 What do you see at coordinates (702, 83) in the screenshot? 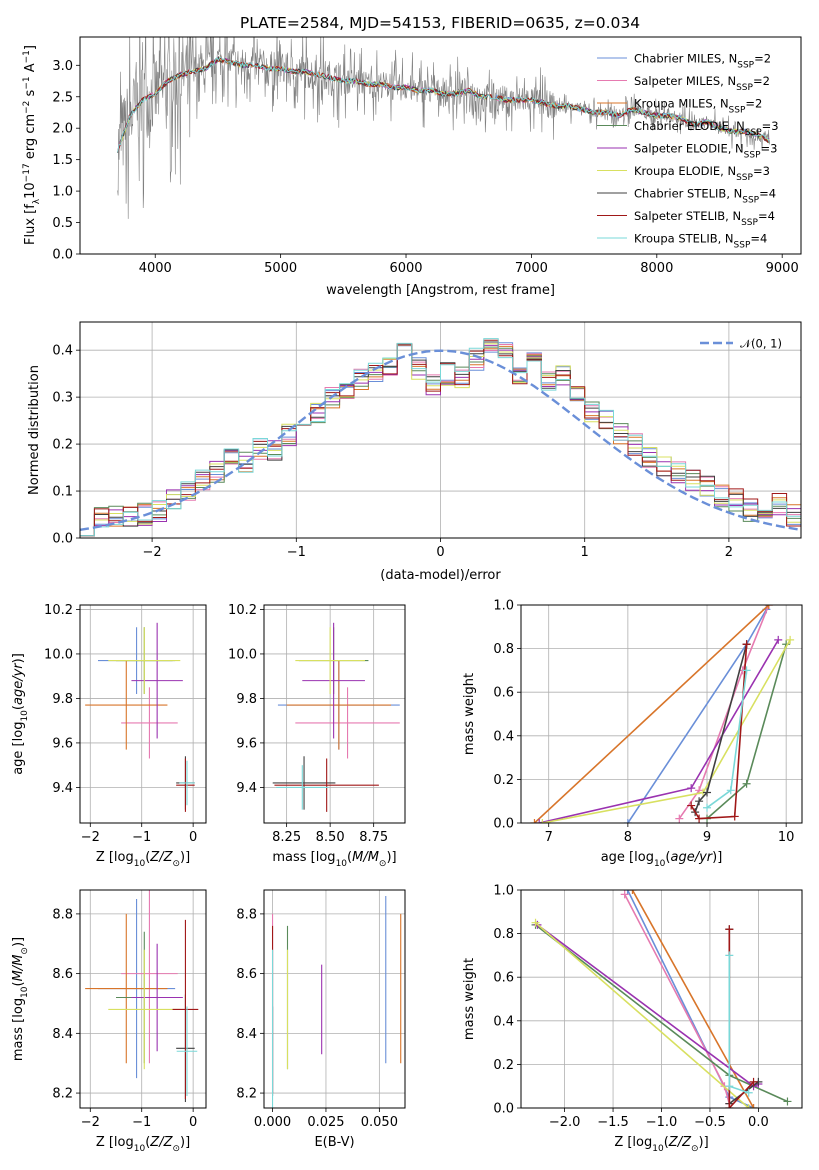
I see `legend-label: Salpeter MILES, NSSP=2` at bounding box center [702, 83].